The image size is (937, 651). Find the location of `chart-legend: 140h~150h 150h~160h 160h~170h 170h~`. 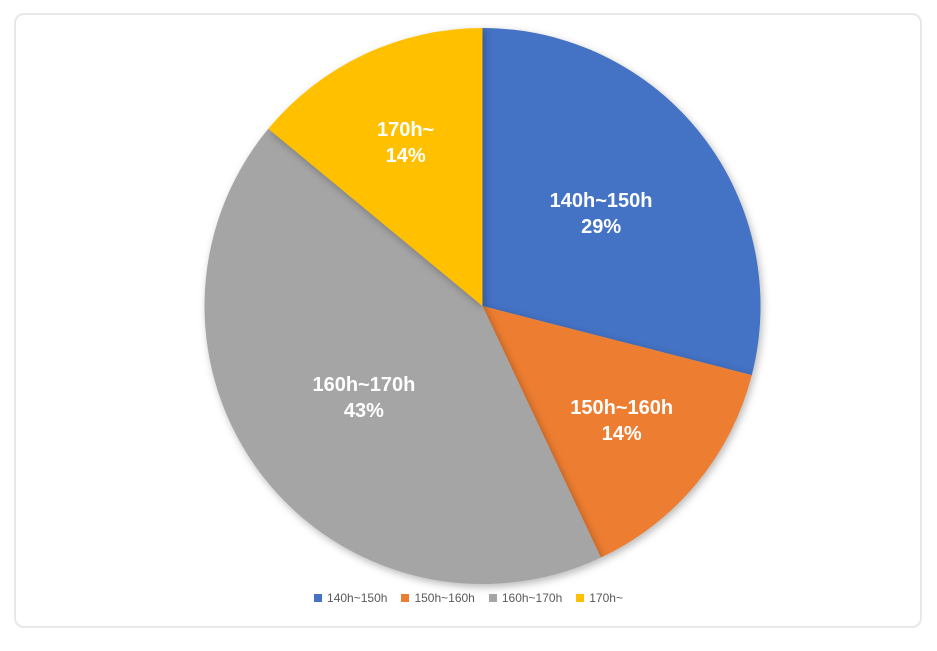

chart-legend: 140h~150h 150h~160h 160h~170h 170h~ is located at coordinates (468, 598).